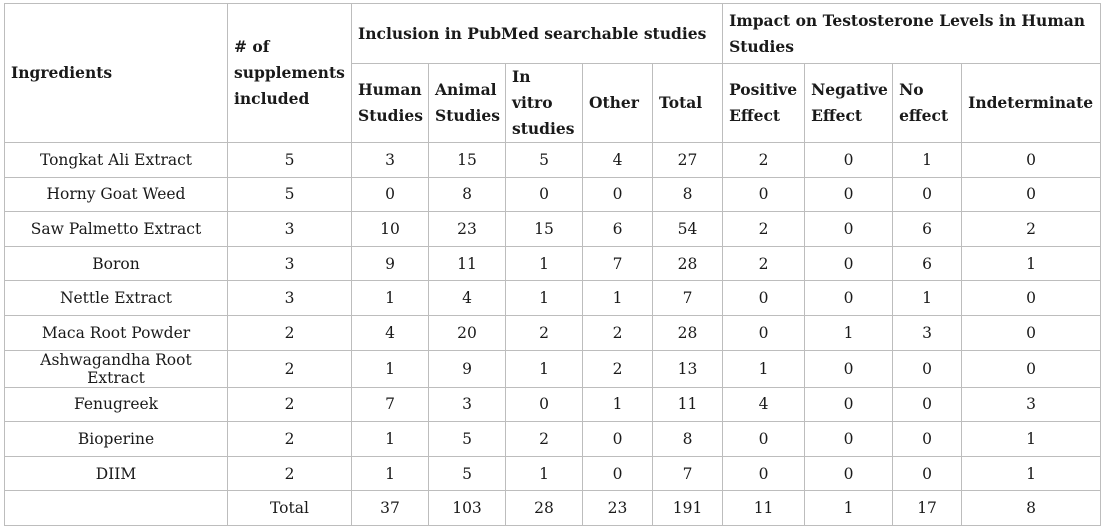 Image resolution: width=1104 pixels, height=526 pixels. Describe the element at coordinates (849, 332) in the screenshot. I see `cell-negative: 1` at that location.